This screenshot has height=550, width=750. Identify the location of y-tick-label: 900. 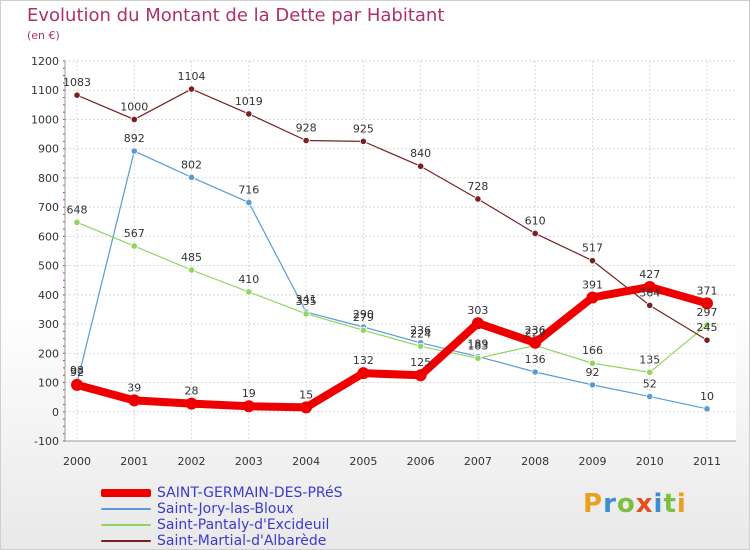
(48, 149).